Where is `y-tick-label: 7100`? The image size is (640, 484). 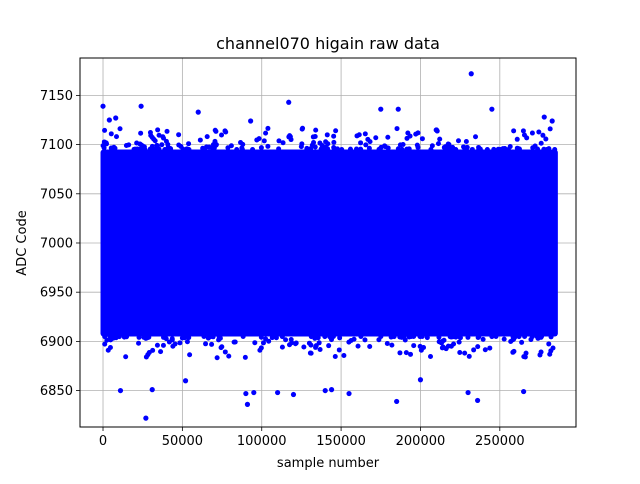
y-tick-label: 7100 is located at coordinates (56, 145).